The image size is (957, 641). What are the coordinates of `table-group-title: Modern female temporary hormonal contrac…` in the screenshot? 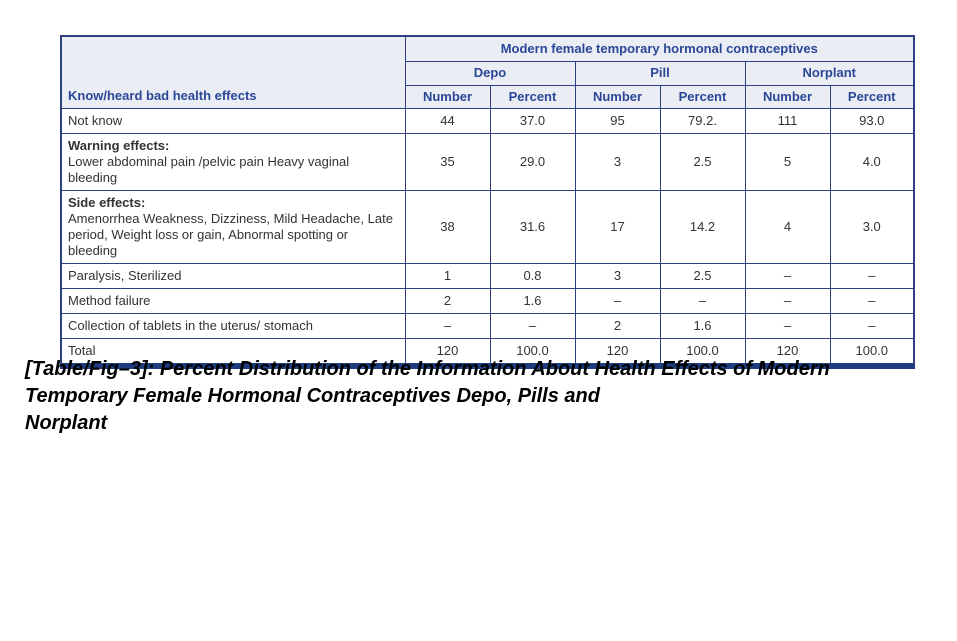 It's located at (659, 48).